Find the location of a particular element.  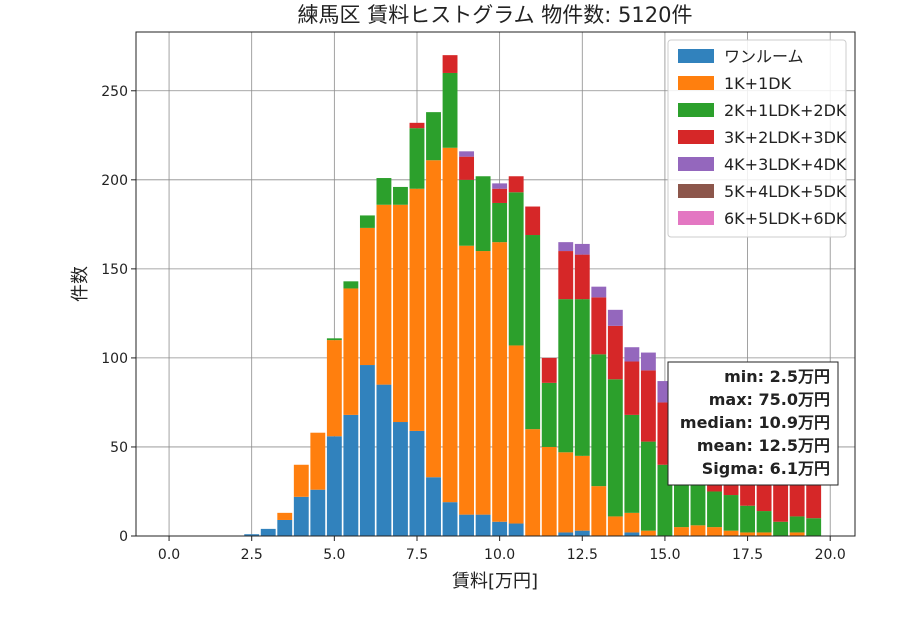

y-tick-label: 150 is located at coordinates (114, 270).